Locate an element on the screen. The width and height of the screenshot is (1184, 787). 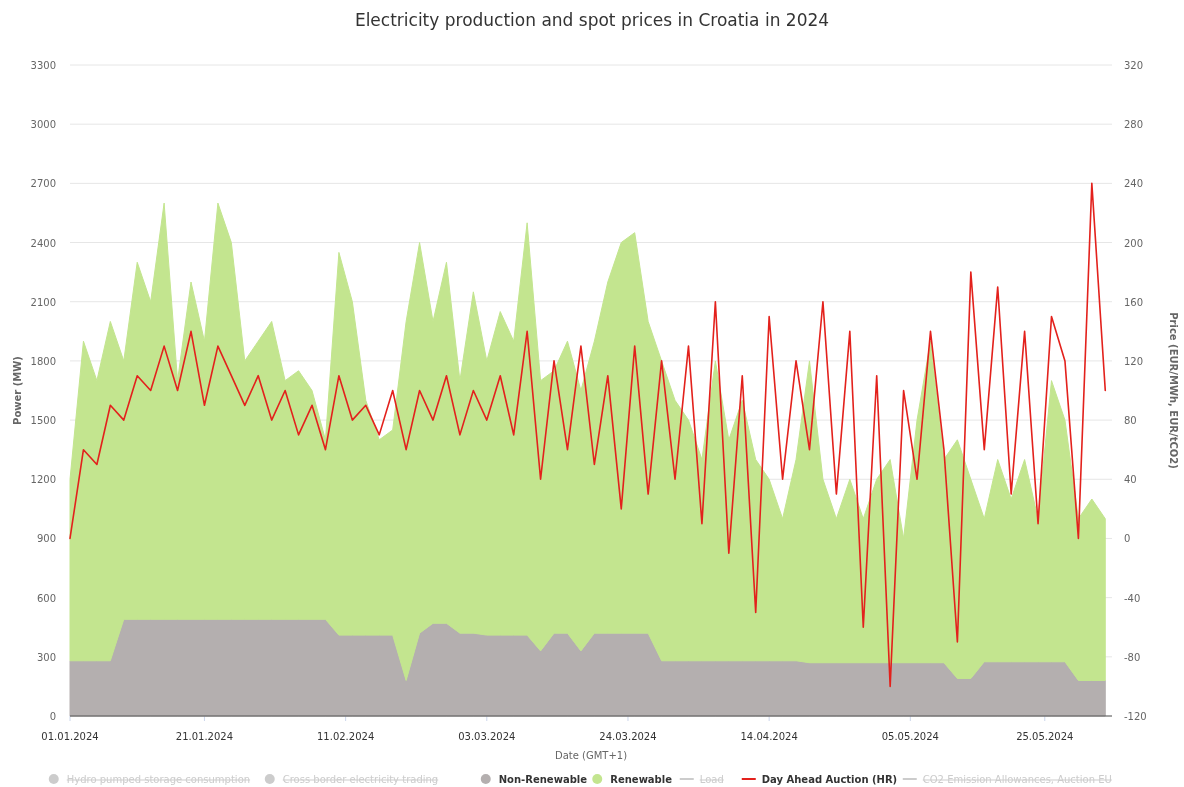
y2-tick-label: 80 is located at coordinates (1130, 421).